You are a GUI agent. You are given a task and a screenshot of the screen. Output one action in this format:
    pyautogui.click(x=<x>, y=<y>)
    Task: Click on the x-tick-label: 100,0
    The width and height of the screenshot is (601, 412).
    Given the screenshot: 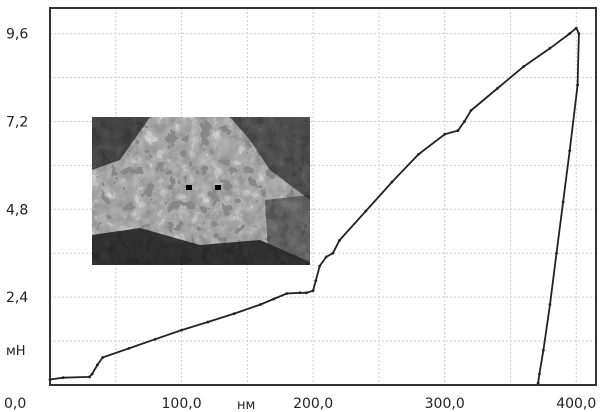 What is the action you would take?
    pyautogui.click(x=182, y=404)
    